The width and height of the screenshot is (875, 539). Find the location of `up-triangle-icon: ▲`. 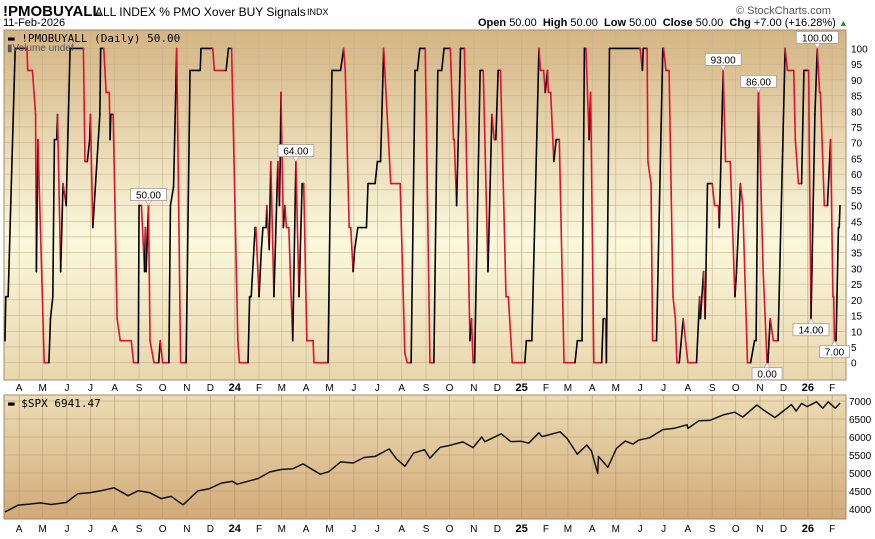

up-triangle-icon: ▲ is located at coordinates (843, 23).